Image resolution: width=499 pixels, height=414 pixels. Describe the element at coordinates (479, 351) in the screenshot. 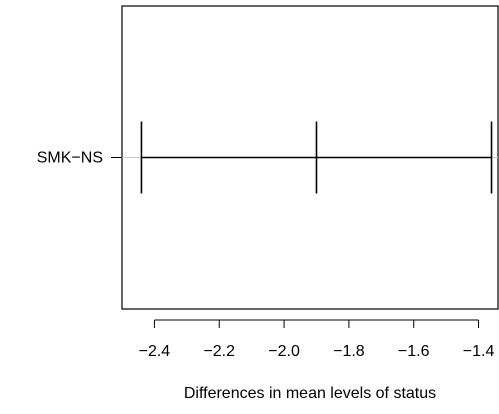

I see `x-tick-label: −1.4` at that location.